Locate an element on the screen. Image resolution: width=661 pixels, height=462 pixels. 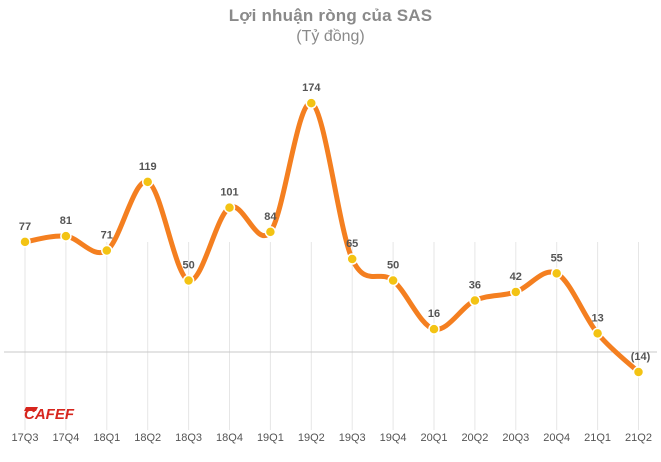
data-label: 65 is located at coordinates (352, 244).